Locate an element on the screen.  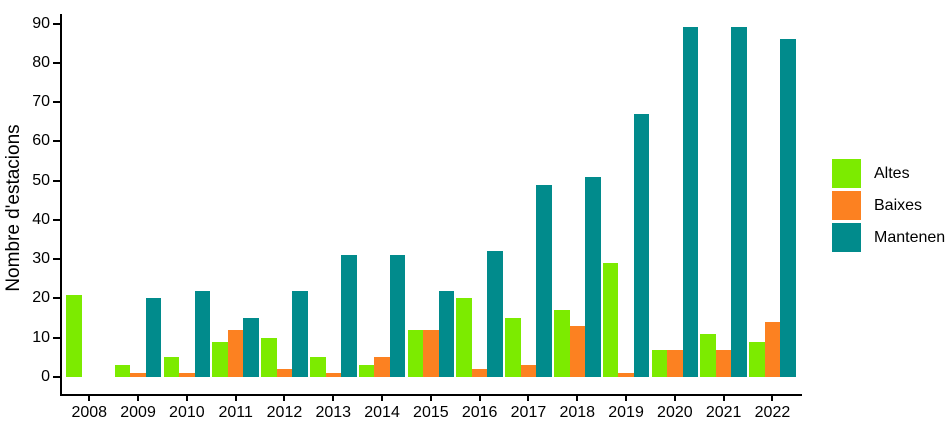
bar-mantenen-2017 is located at coordinates (544, 280).